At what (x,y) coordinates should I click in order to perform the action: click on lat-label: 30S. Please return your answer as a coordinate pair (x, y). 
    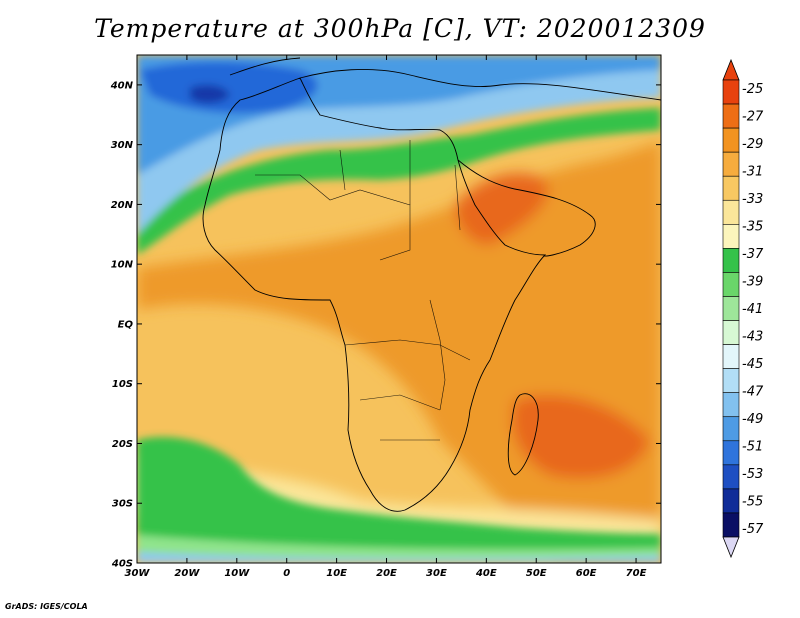
    Looking at the image, I should click on (122, 504).